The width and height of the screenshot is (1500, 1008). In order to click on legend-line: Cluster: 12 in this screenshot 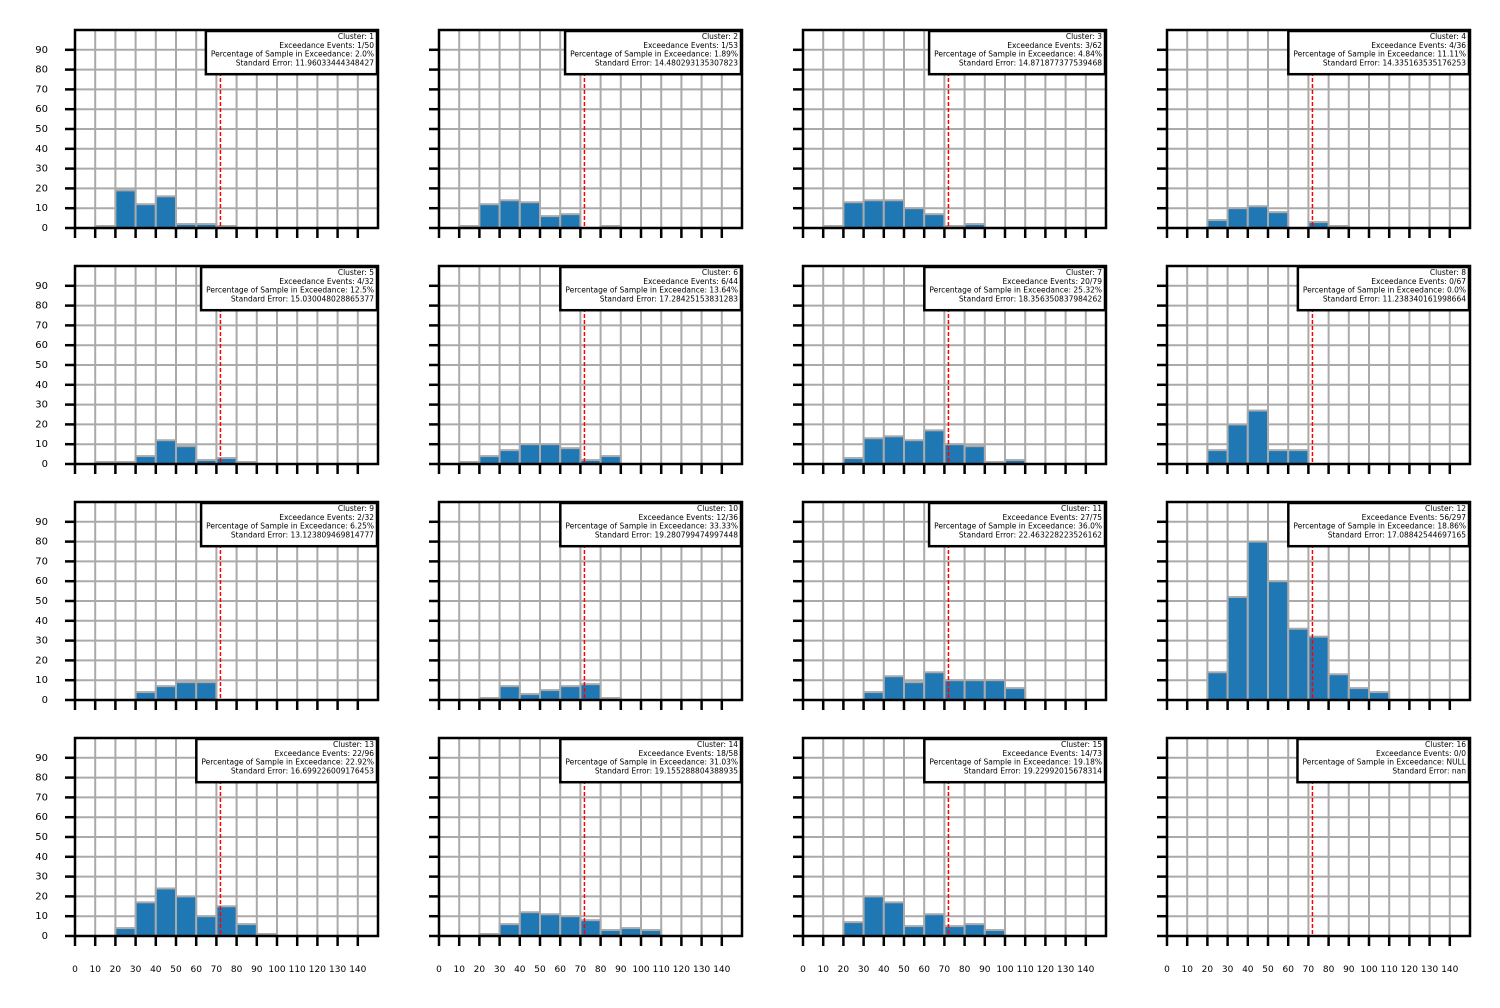, I will do `click(1445, 508)`.